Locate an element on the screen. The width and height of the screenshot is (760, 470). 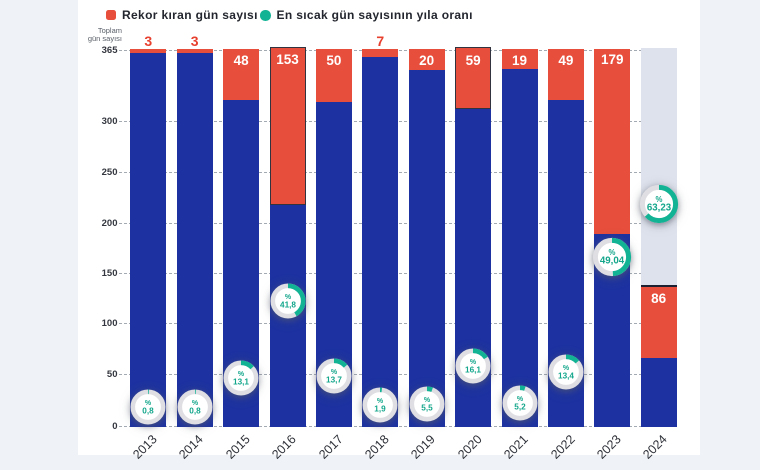
svg-text: 49,04 is located at coordinates (612, 260).